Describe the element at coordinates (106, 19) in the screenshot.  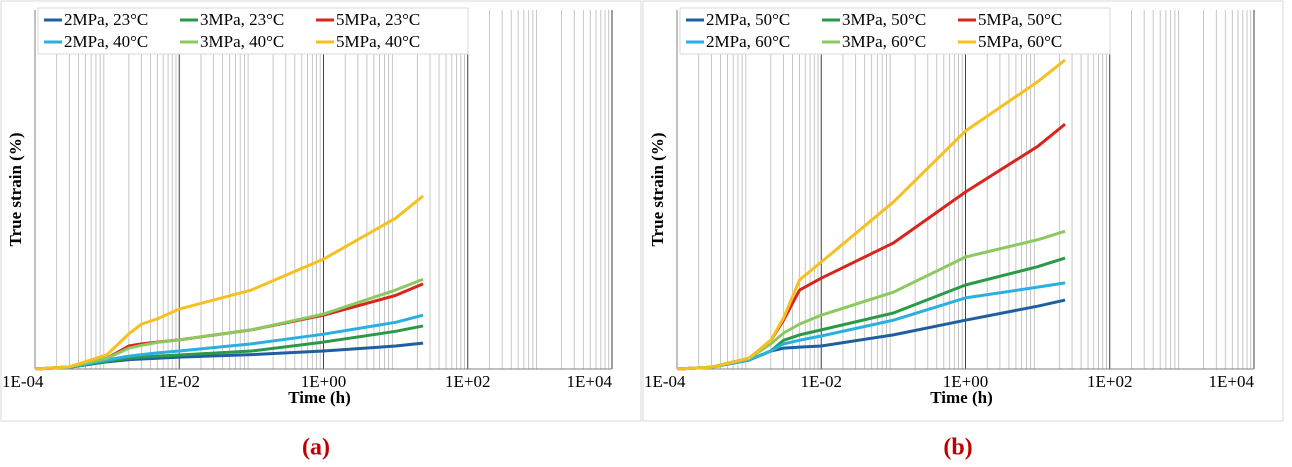
I see `legend-label: 2MPa, 23°C` at that location.